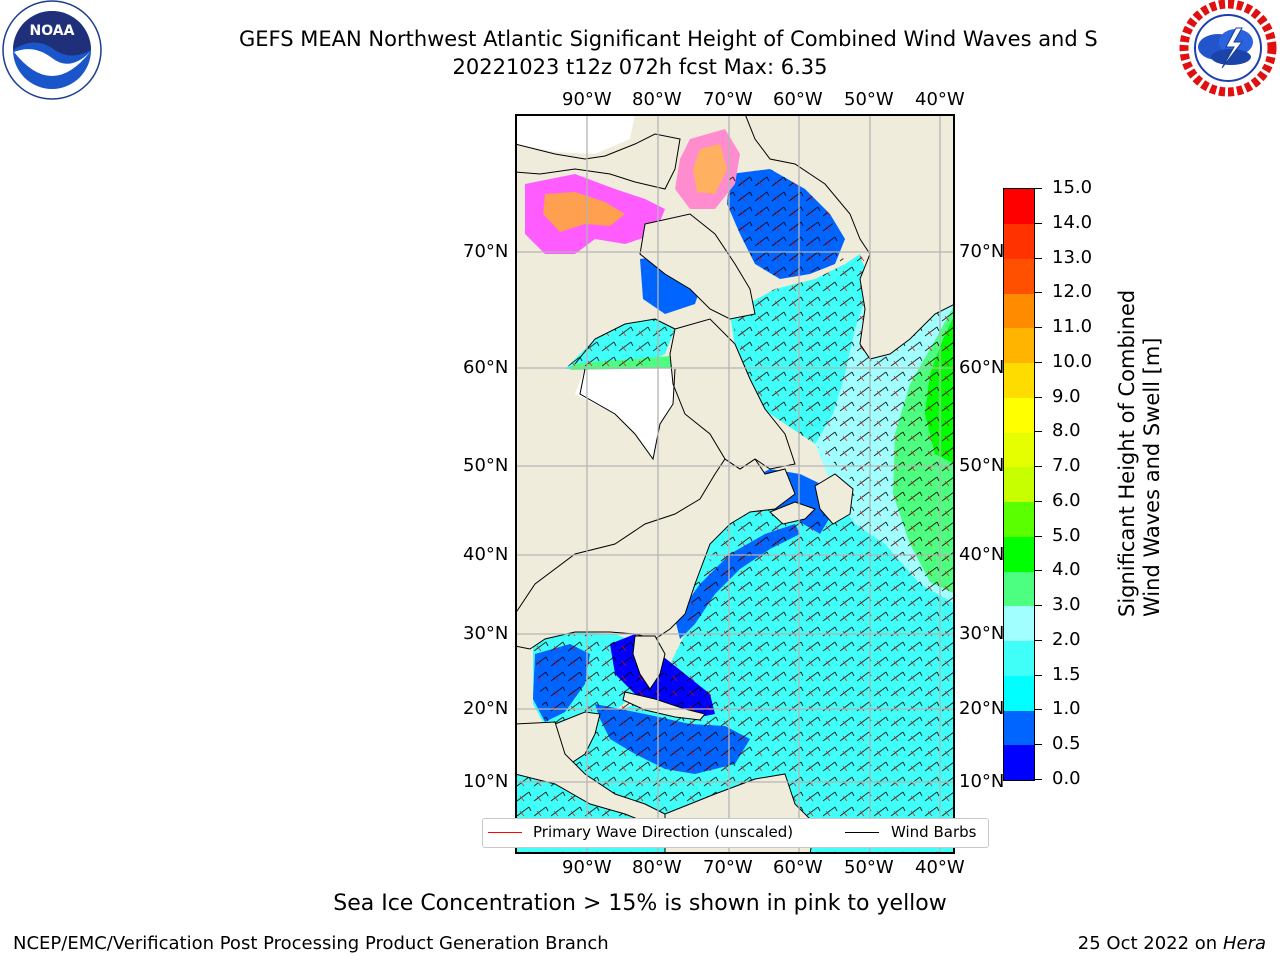 The width and height of the screenshot is (1280, 960). Describe the element at coordinates (1072, 257) in the screenshot. I see `colorbar-tick-label: 13.0` at that location.